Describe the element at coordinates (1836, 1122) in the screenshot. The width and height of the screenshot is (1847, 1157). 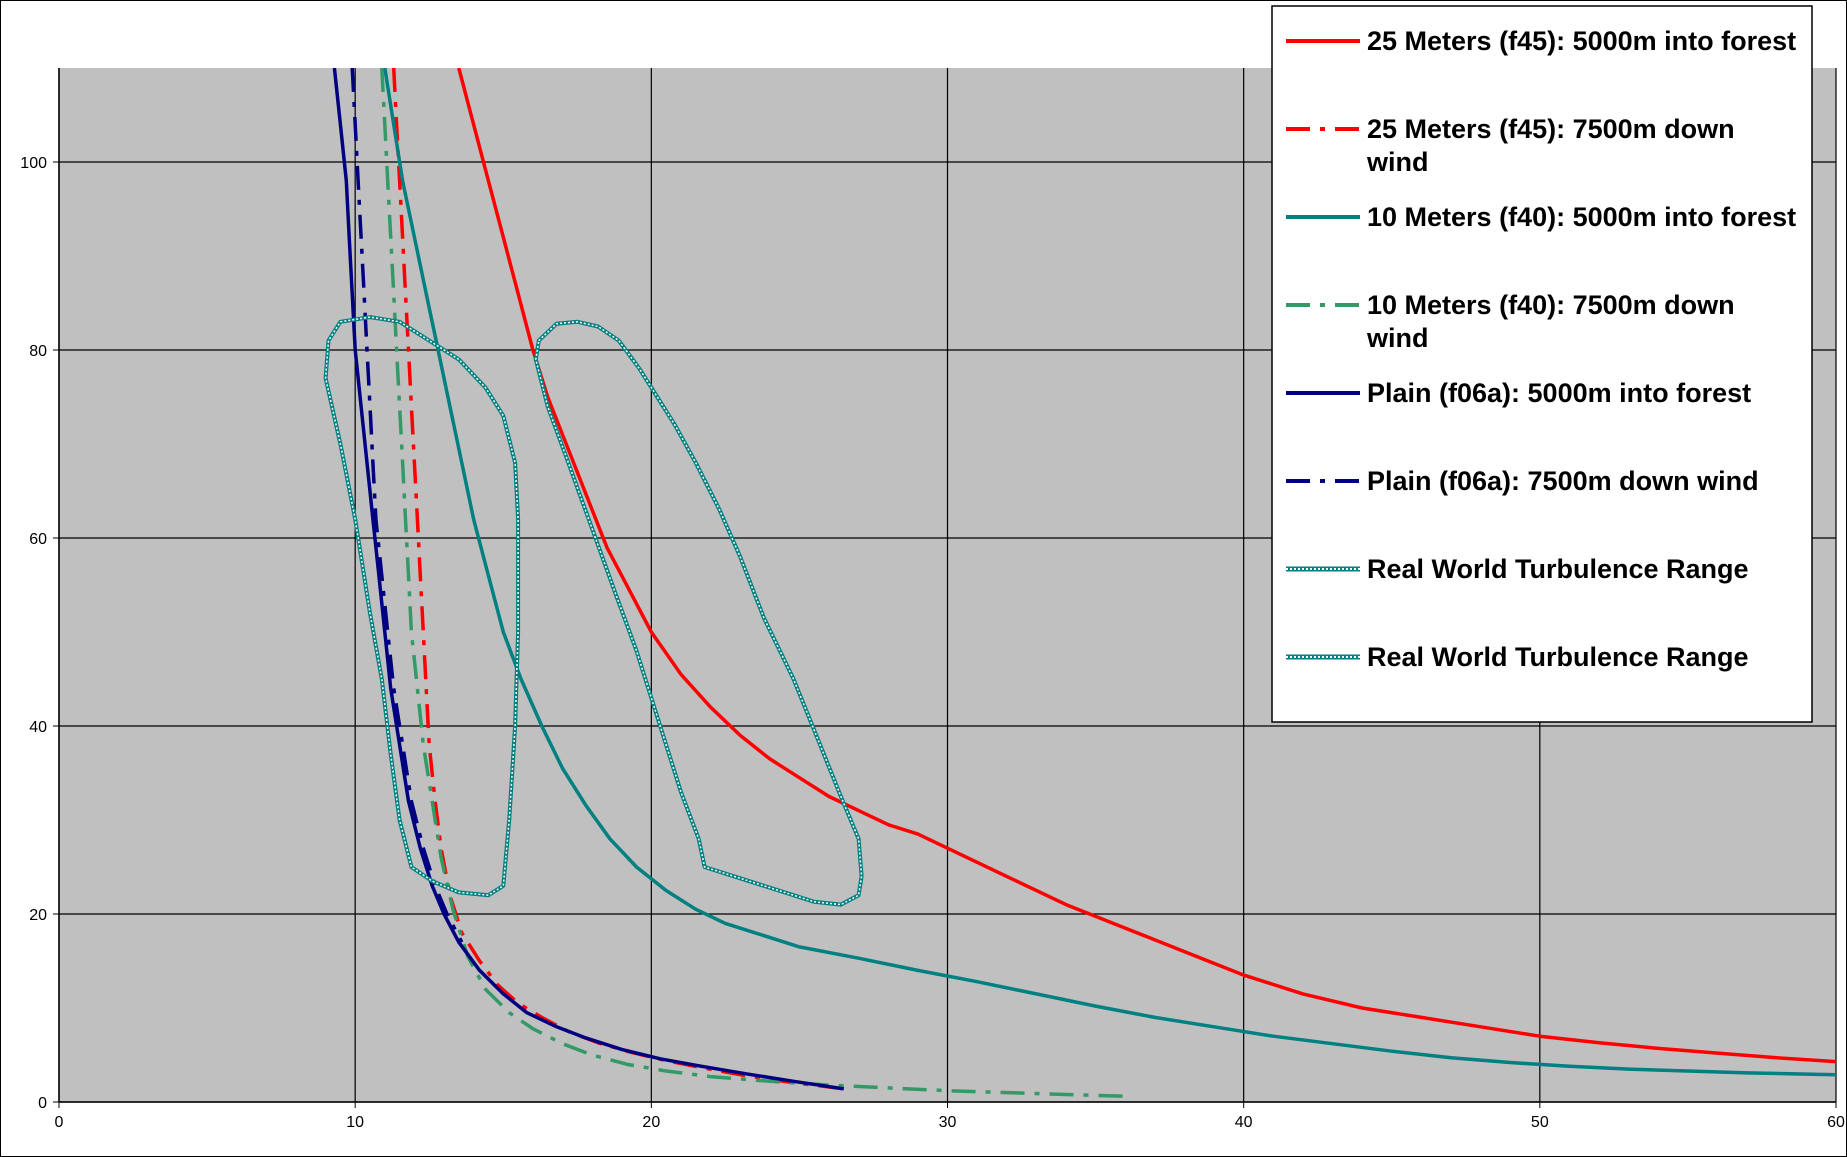
I see `x-tick-label: 60` at that location.